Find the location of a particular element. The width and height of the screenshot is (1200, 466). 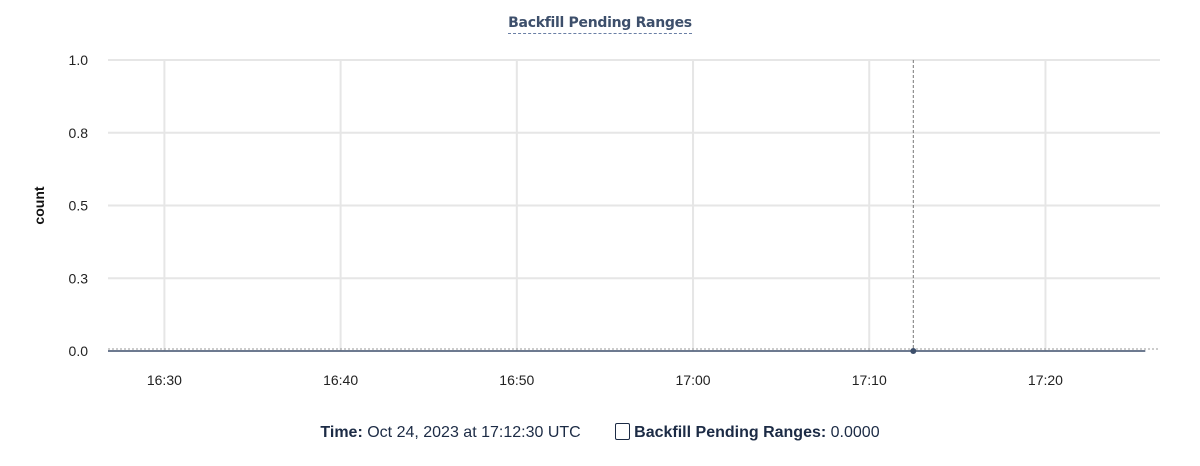

chart-title: Backfill Pending Ranges is located at coordinates (600, 24).